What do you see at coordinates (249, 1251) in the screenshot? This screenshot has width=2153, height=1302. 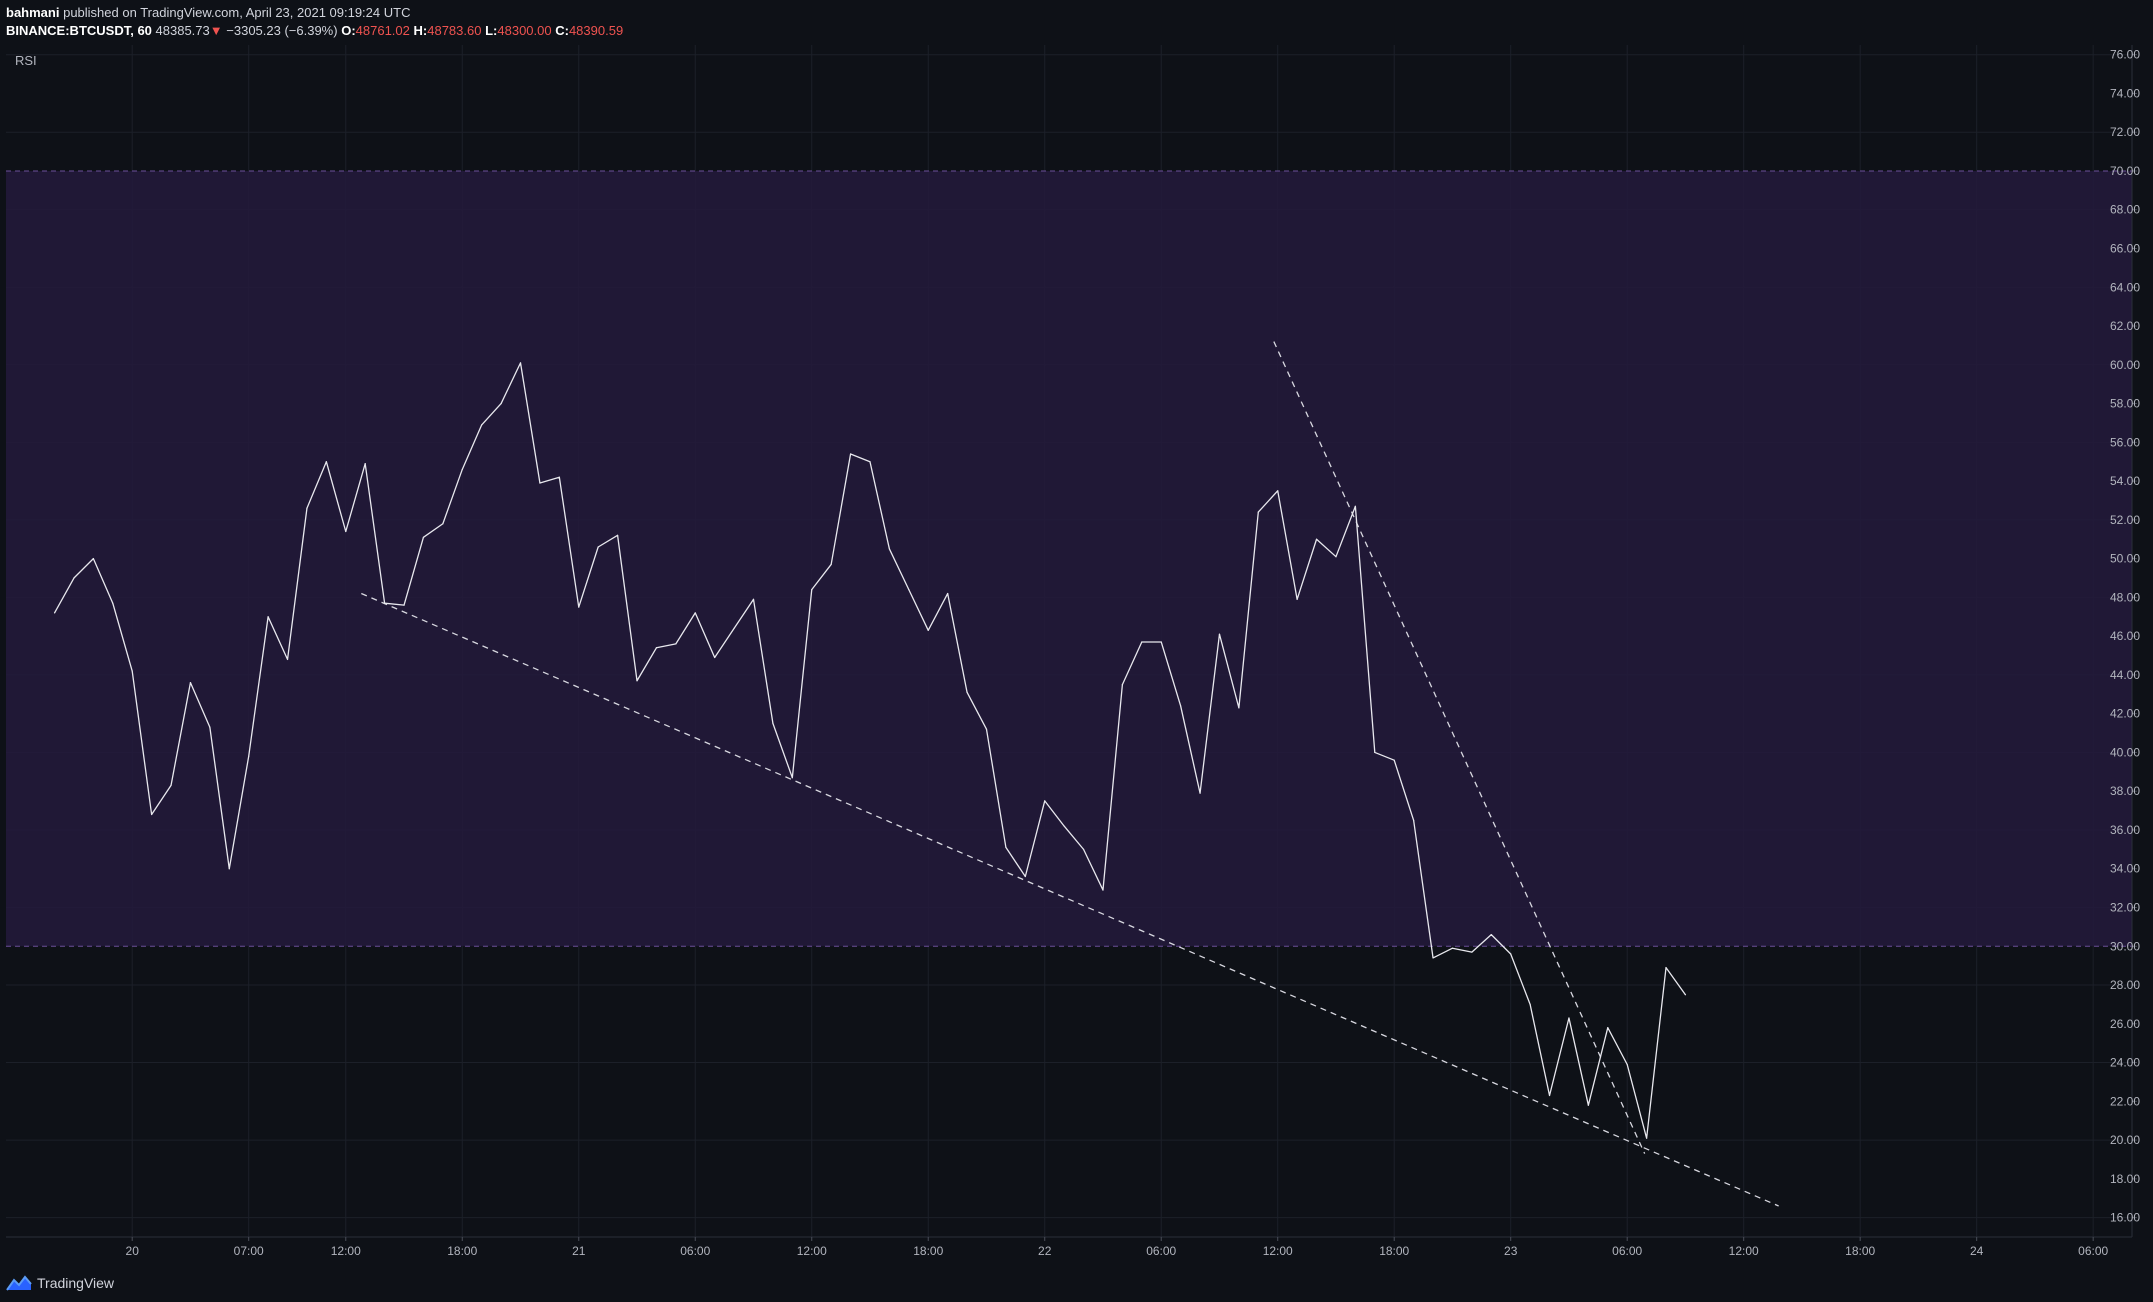 I see `x-tick-label: 07:00` at bounding box center [249, 1251].